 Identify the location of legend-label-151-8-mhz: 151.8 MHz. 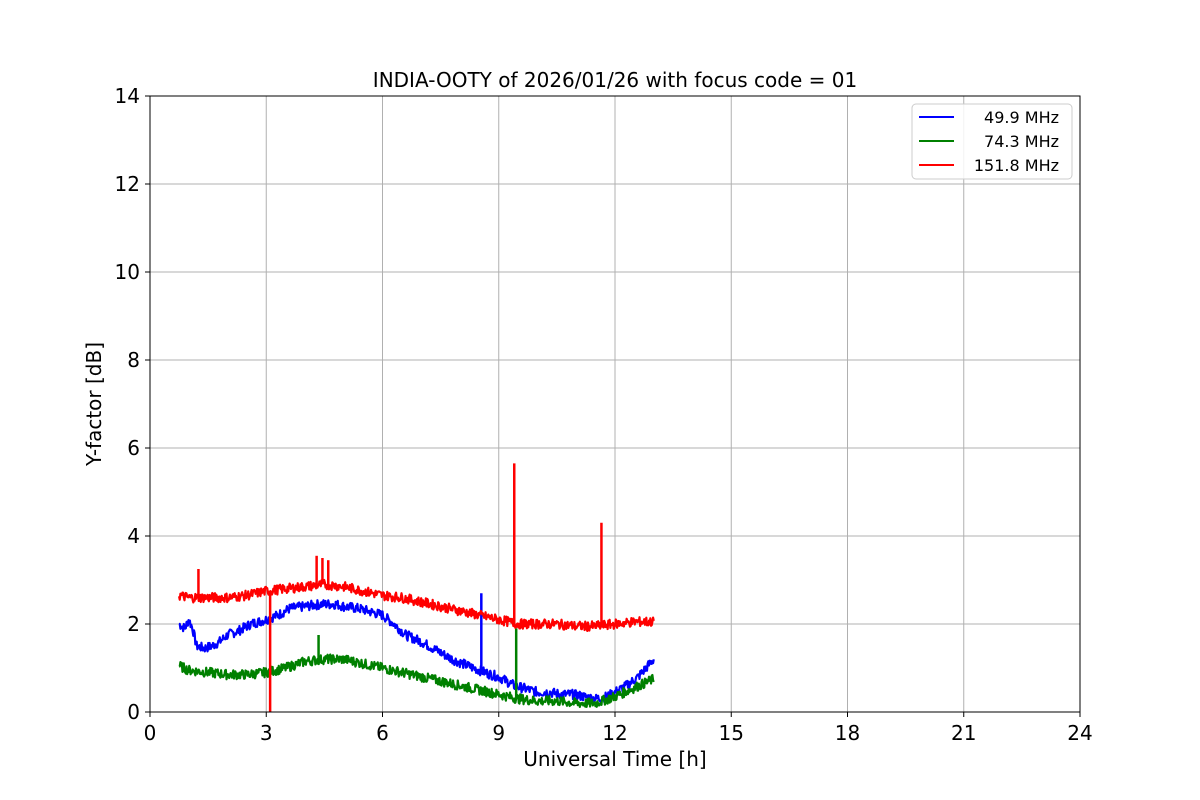
(1016, 165).